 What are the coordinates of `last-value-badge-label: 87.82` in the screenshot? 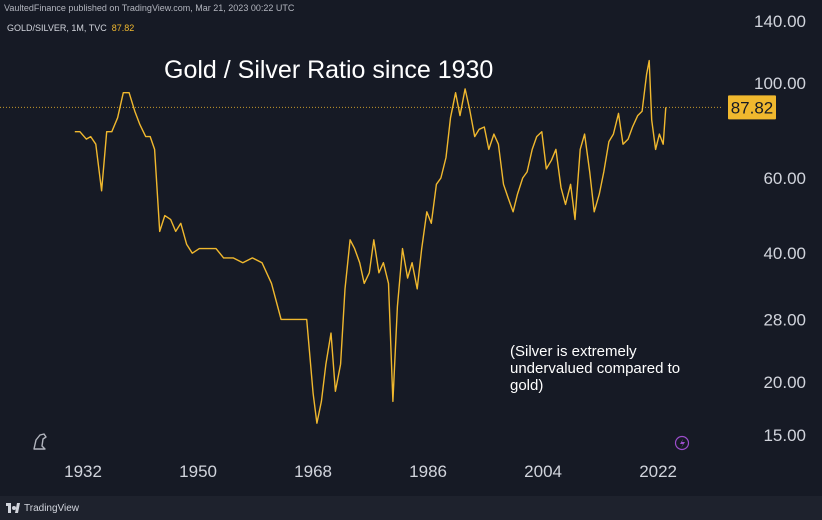 It's located at (752, 107).